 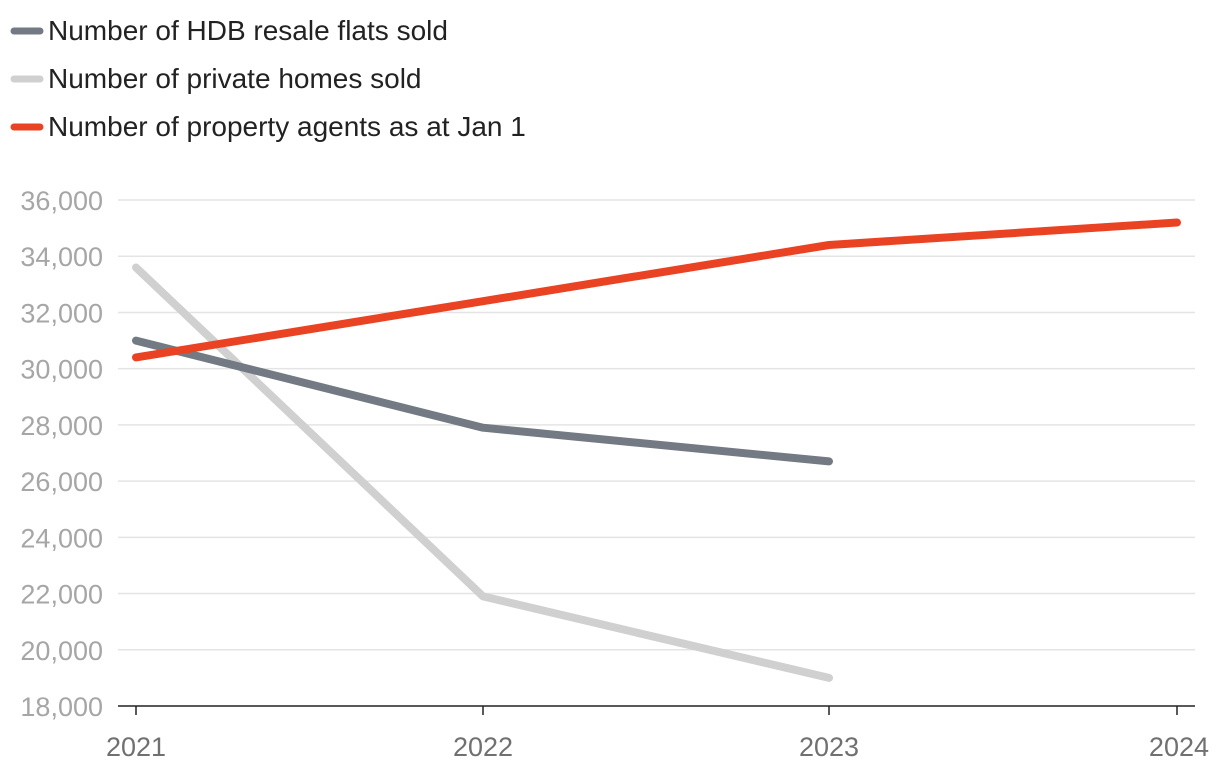 I want to click on legend-item-private-homes: Number of private homes sold, so click(x=216, y=78).